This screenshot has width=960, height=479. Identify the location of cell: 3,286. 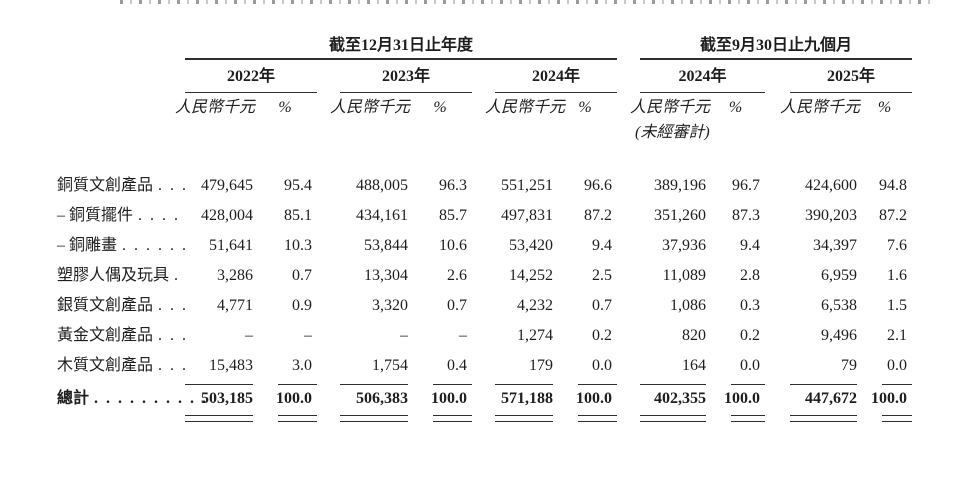
(235, 275).